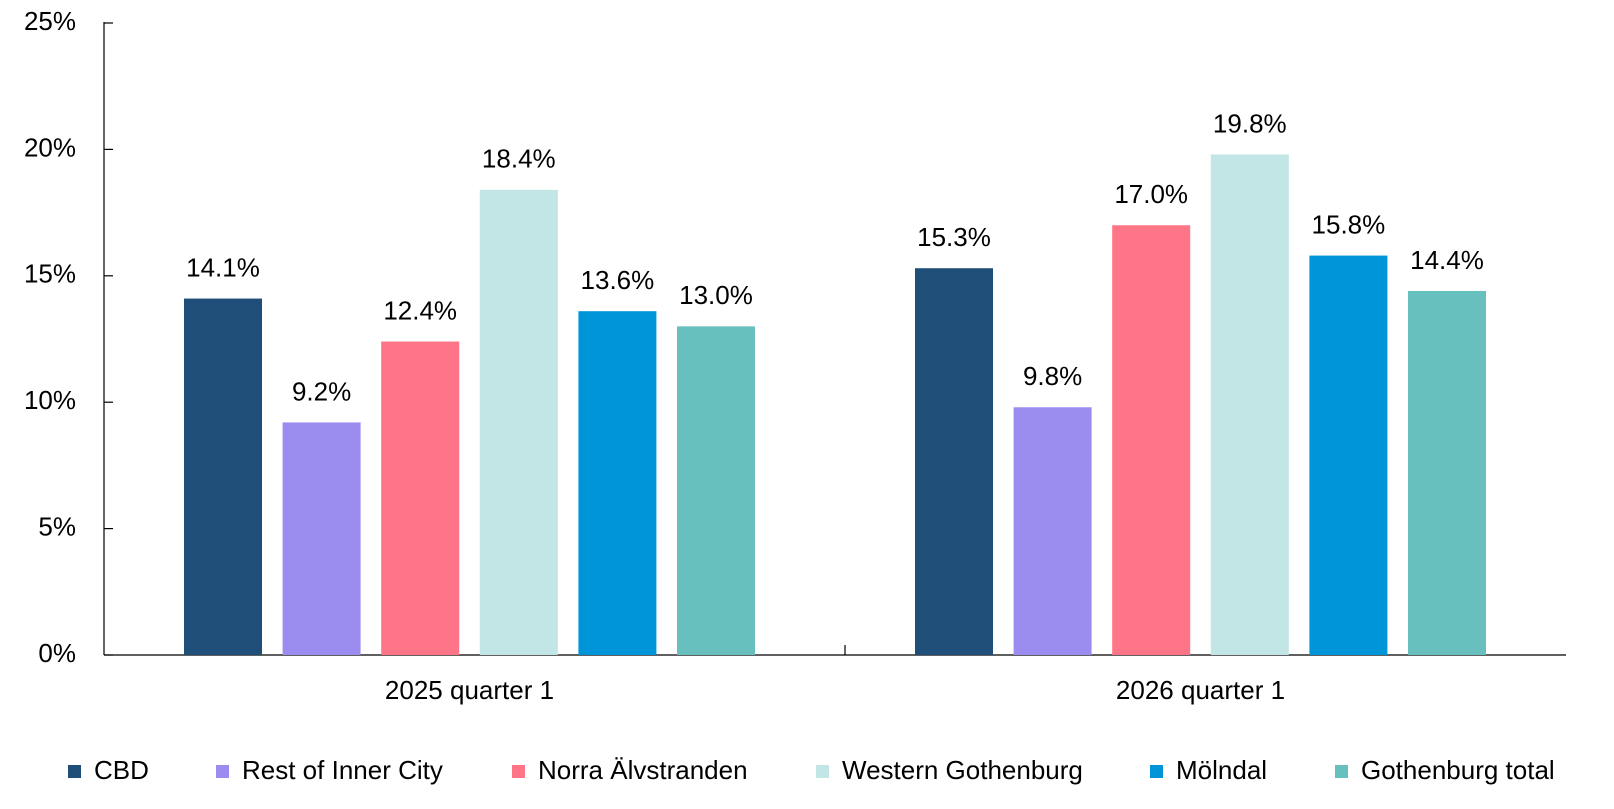 The image size is (1614, 809). Describe the element at coordinates (50, 400) in the screenshot. I see `y-tick-label: 10%` at that location.